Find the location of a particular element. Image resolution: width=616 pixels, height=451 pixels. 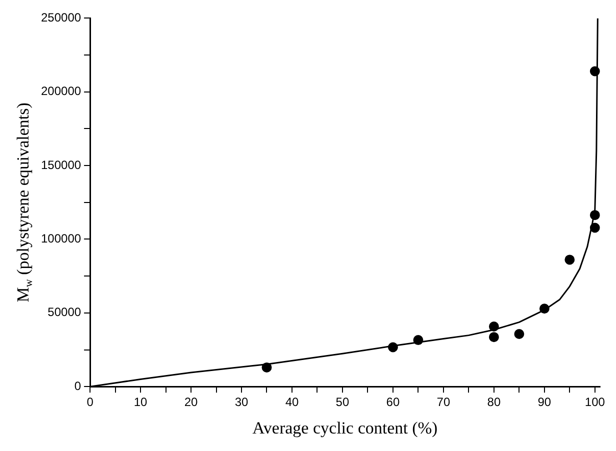

x-tick-label: 90 is located at coordinates (545, 402).